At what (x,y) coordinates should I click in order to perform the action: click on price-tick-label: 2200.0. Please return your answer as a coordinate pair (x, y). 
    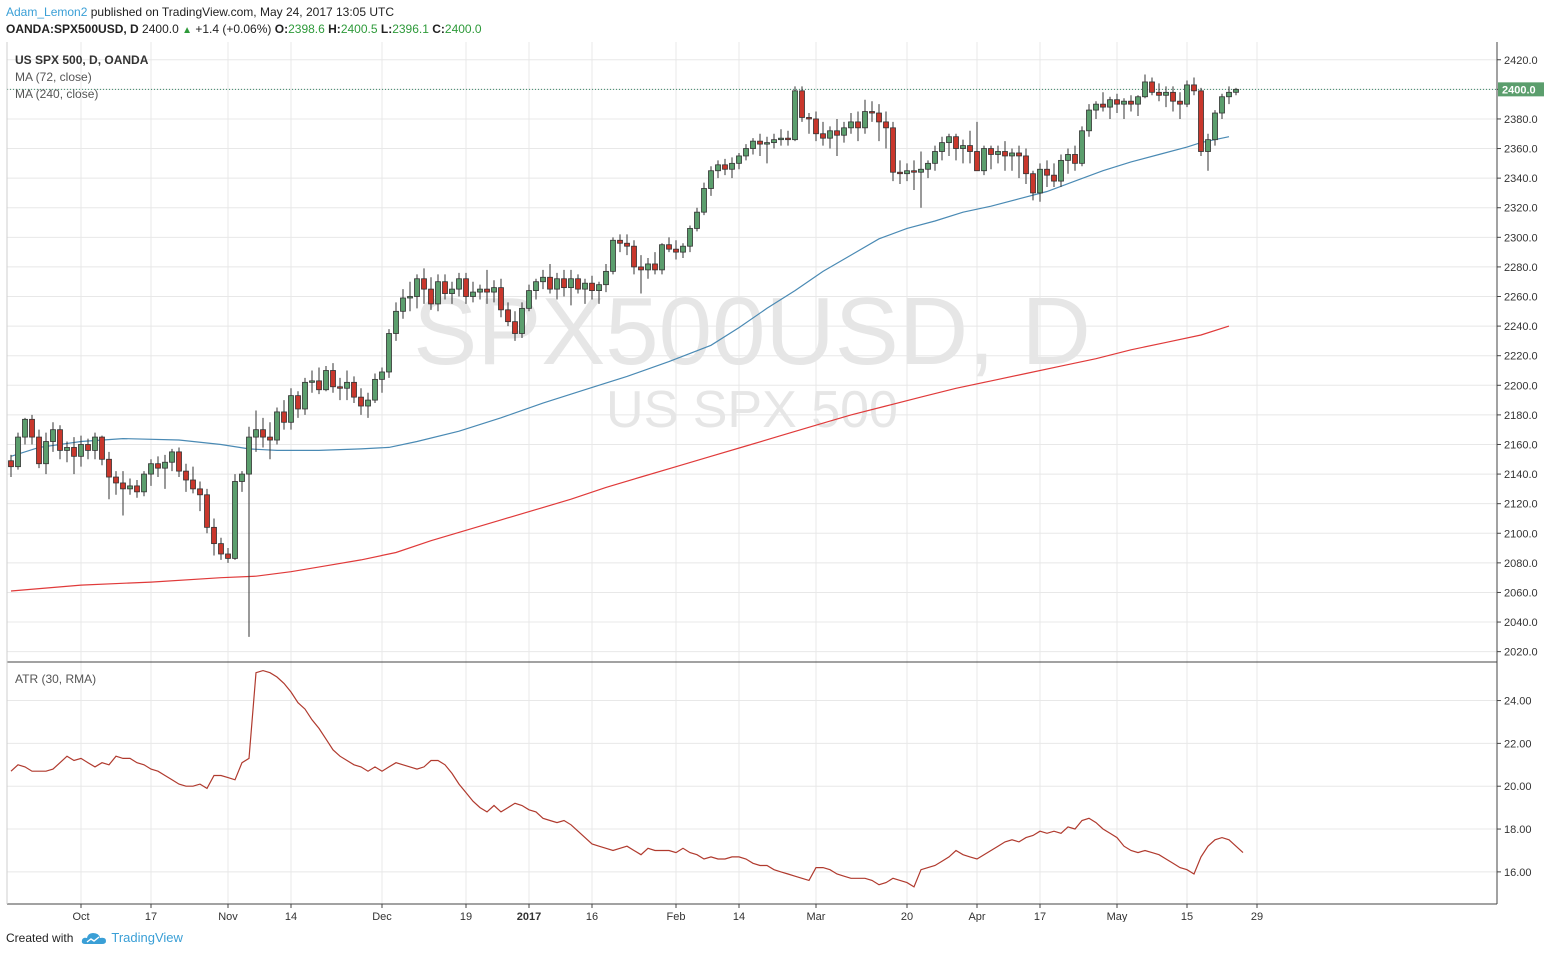
    Looking at the image, I should click on (1521, 386).